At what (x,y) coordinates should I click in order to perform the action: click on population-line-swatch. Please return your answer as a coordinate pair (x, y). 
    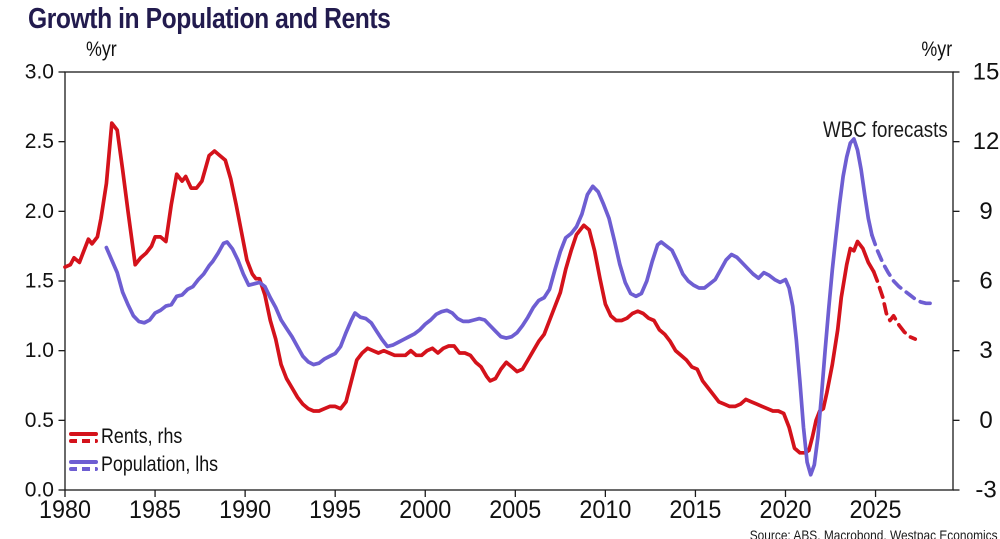
    Looking at the image, I should click on (83, 465).